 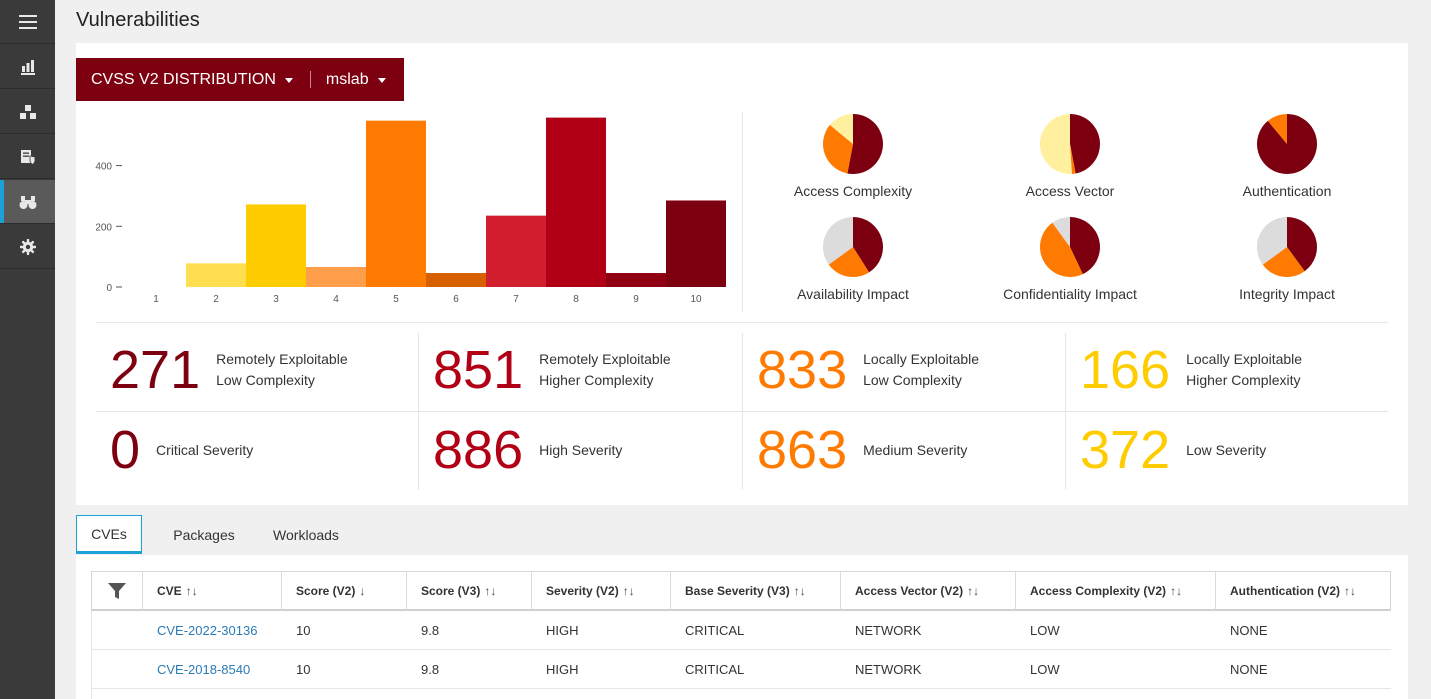 What do you see at coordinates (715, 669) in the screenshot?
I see `cell-base-severity-v3: CRITICAL` at bounding box center [715, 669].